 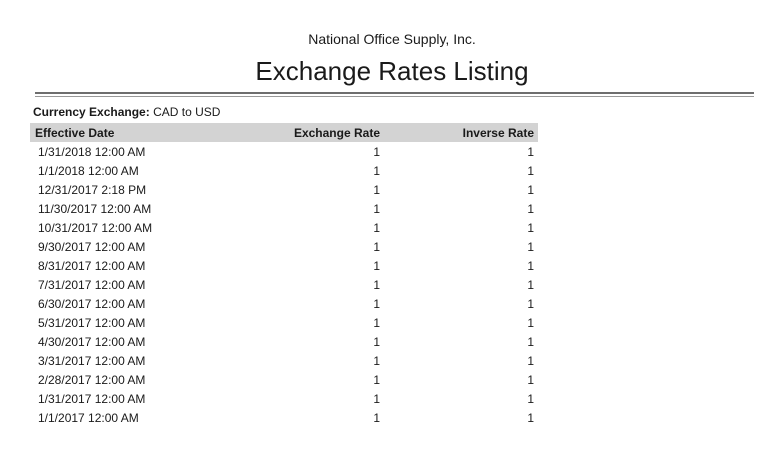 What do you see at coordinates (284, 398) in the screenshot?
I see `table-row: 1/31/2017 12:00 AM 1 1` at bounding box center [284, 398].